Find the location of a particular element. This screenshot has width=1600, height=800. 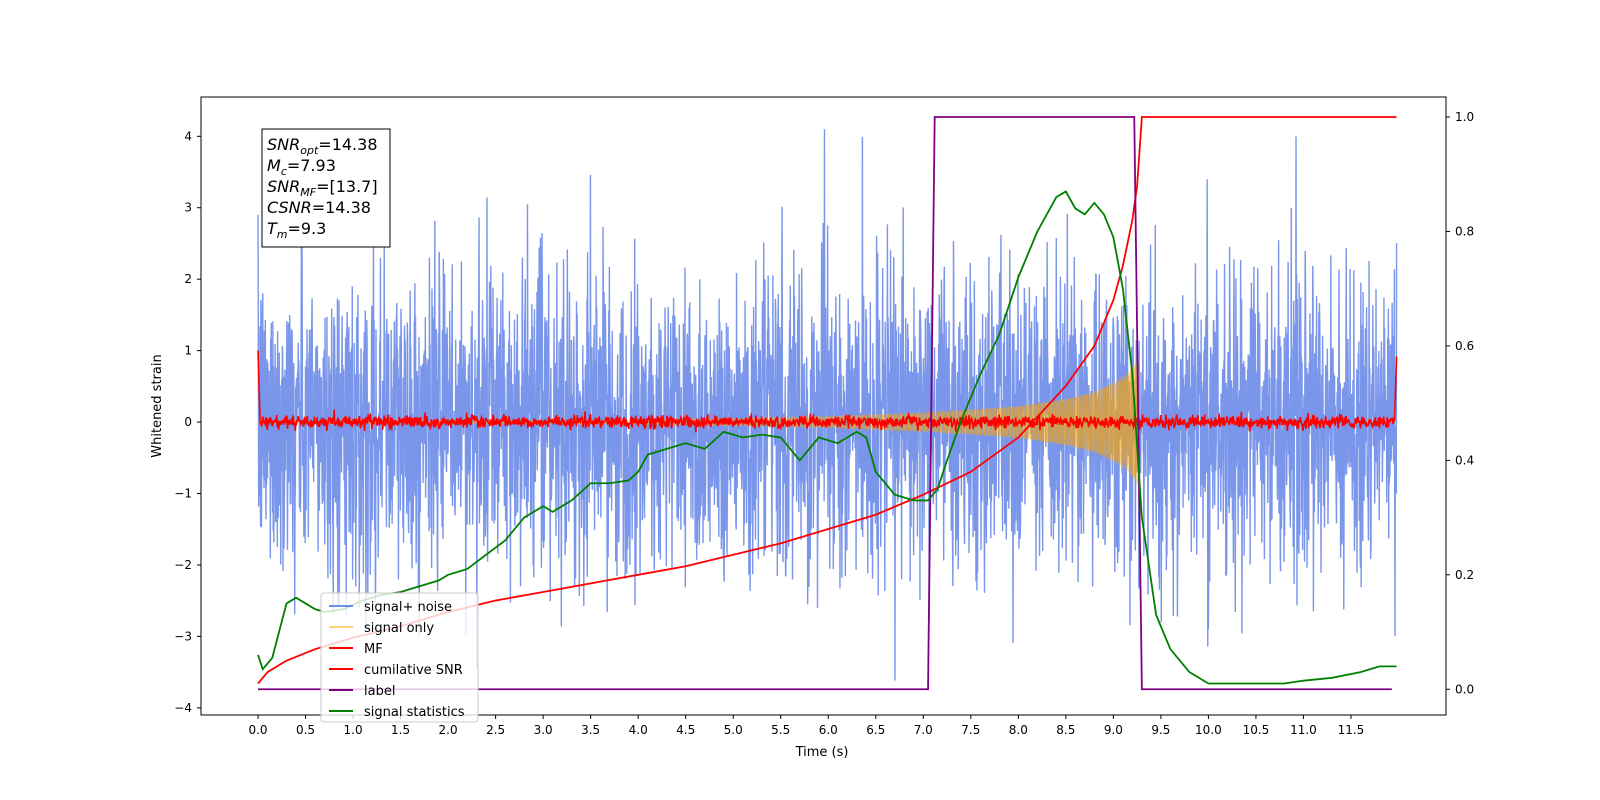

series-mf is located at coordinates (827, 391).